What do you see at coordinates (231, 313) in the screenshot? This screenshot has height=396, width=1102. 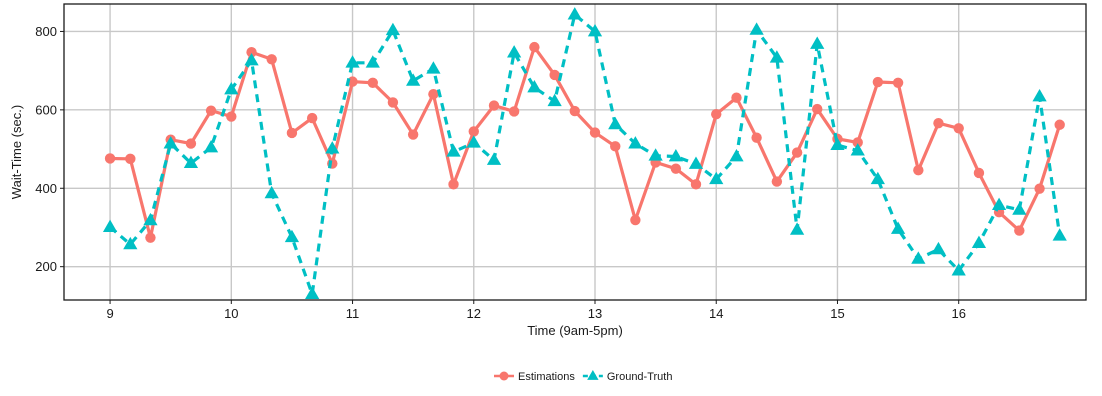 I see `x-tick-label: 10` at bounding box center [231, 313].